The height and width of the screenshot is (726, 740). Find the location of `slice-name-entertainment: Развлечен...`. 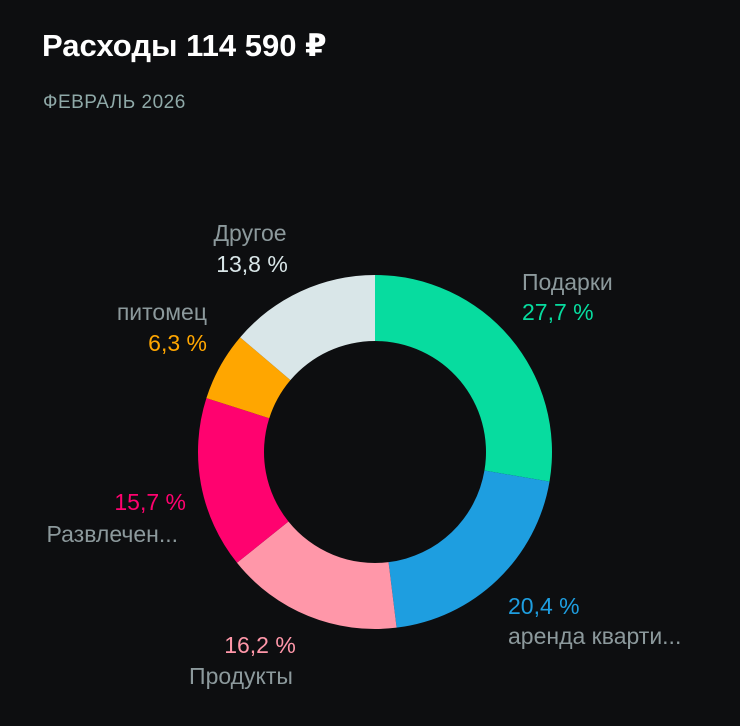

slice-name-entertainment: Развлечен... is located at coordinates (112, 534).